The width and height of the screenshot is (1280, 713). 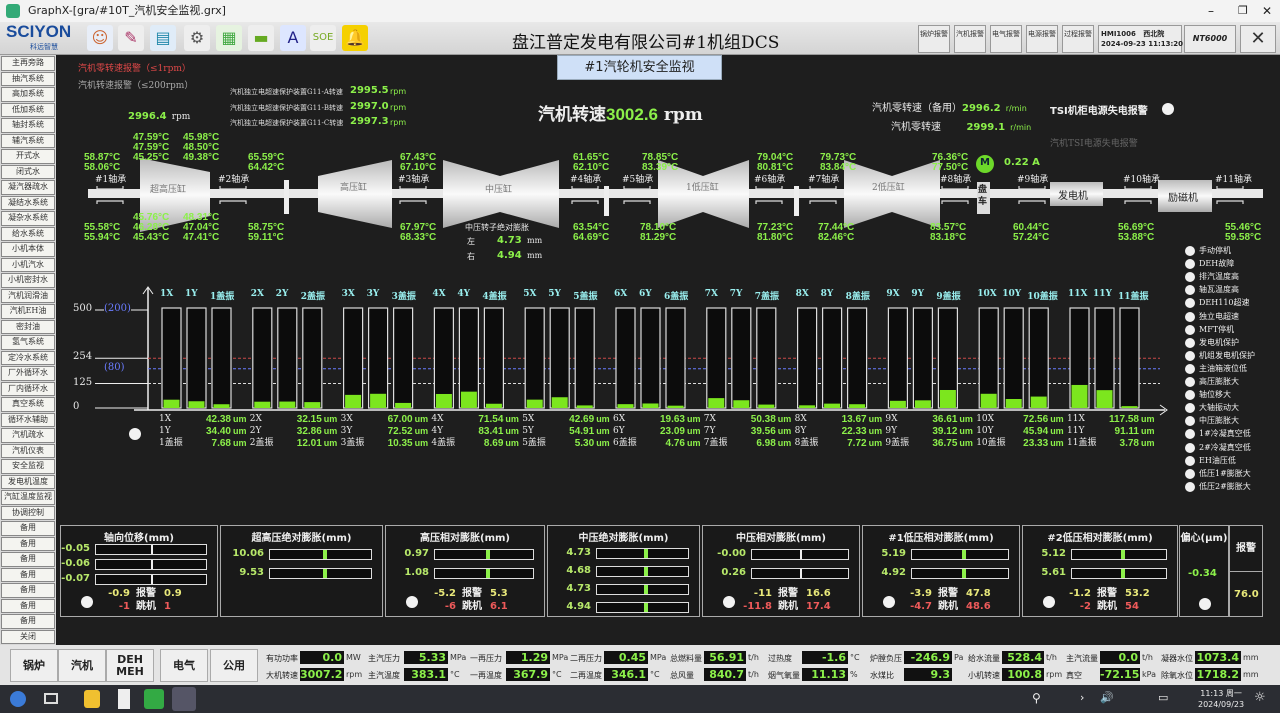 What do you see at coordinates (934, 39) in the screenshot?
I see `boiler-alarm-button: 锅炉报警` at bounding box center [934, 39].